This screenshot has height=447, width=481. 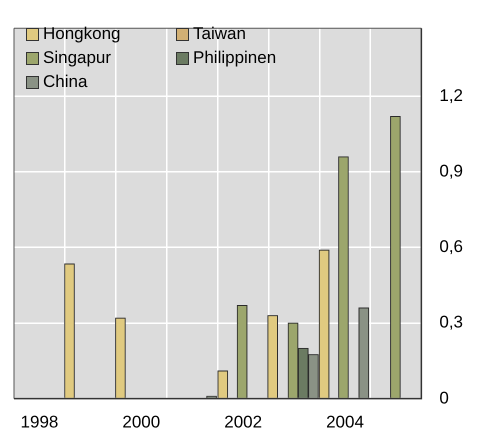 What do you see at coordinates (345, 422) in the screenshot?
I see `x-tick-label: 2004` at bounding box center [345, 422].